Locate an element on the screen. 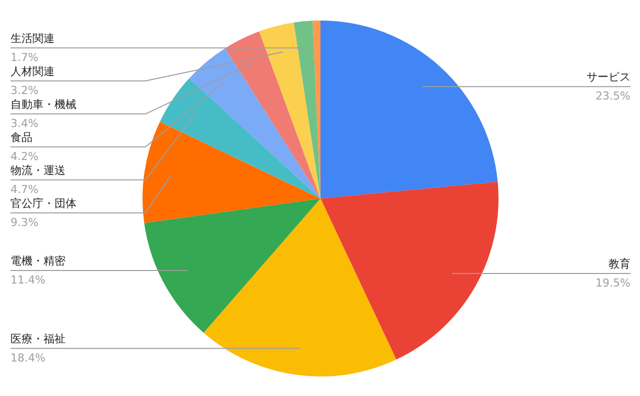 The height and width of the screenshot is (396, 640). slice-label: 食品 is located at coordinates (21, 137).